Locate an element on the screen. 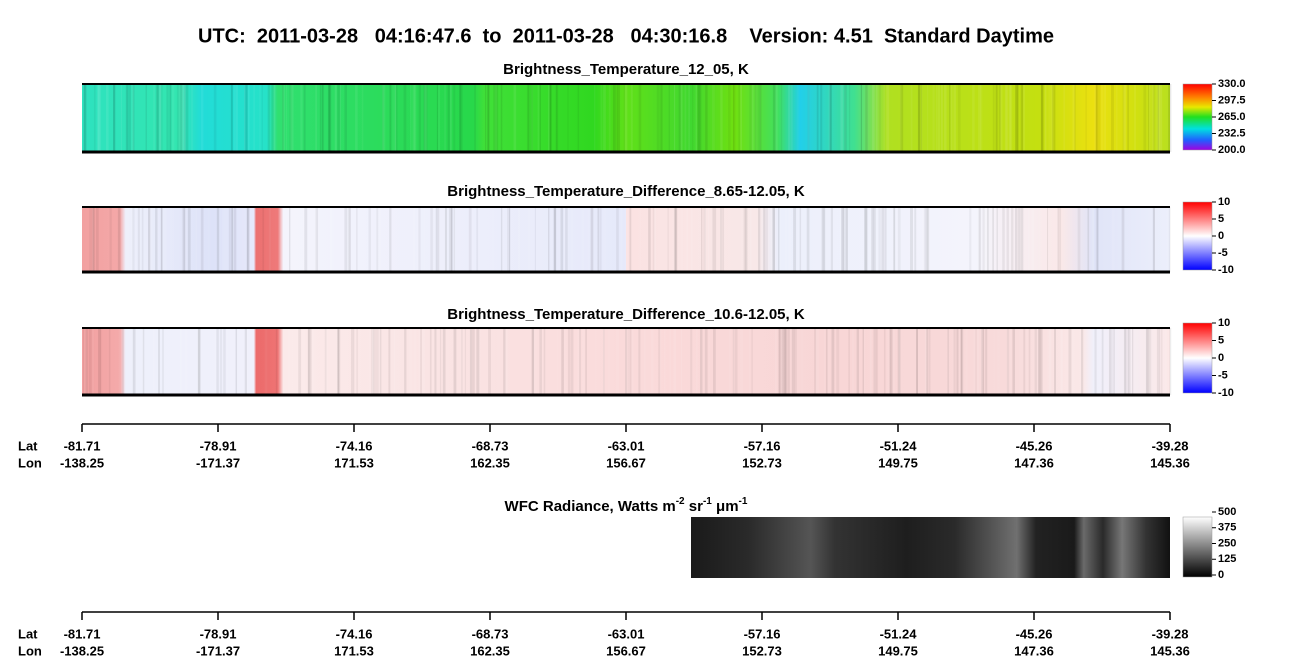 The image size is (1300, 672). colorbar-label: 500 is located at coordinates (1227, 512).